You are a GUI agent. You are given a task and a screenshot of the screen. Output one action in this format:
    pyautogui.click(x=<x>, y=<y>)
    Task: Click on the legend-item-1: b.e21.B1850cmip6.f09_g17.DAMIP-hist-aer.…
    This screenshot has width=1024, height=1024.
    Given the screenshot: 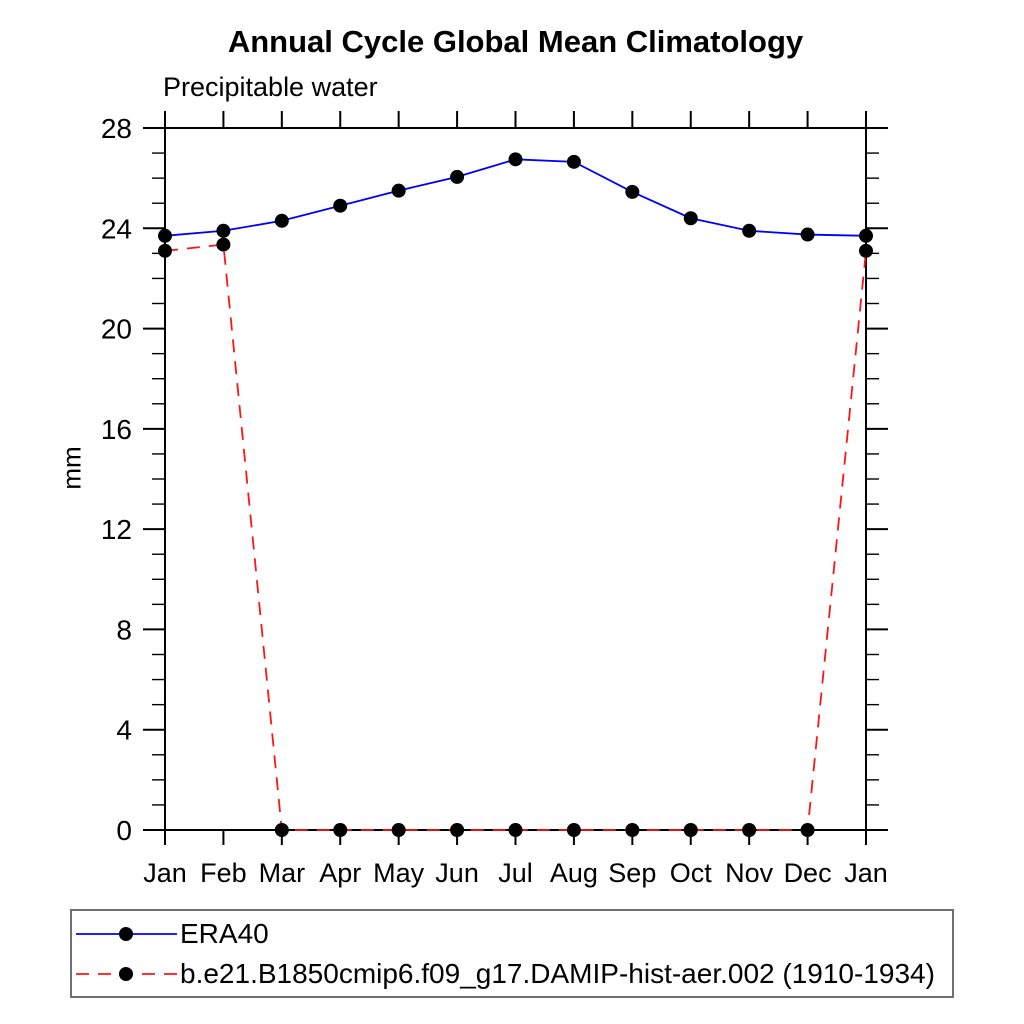 What is the action you would take?
    pyautogui.click(x=512, y=974)
    